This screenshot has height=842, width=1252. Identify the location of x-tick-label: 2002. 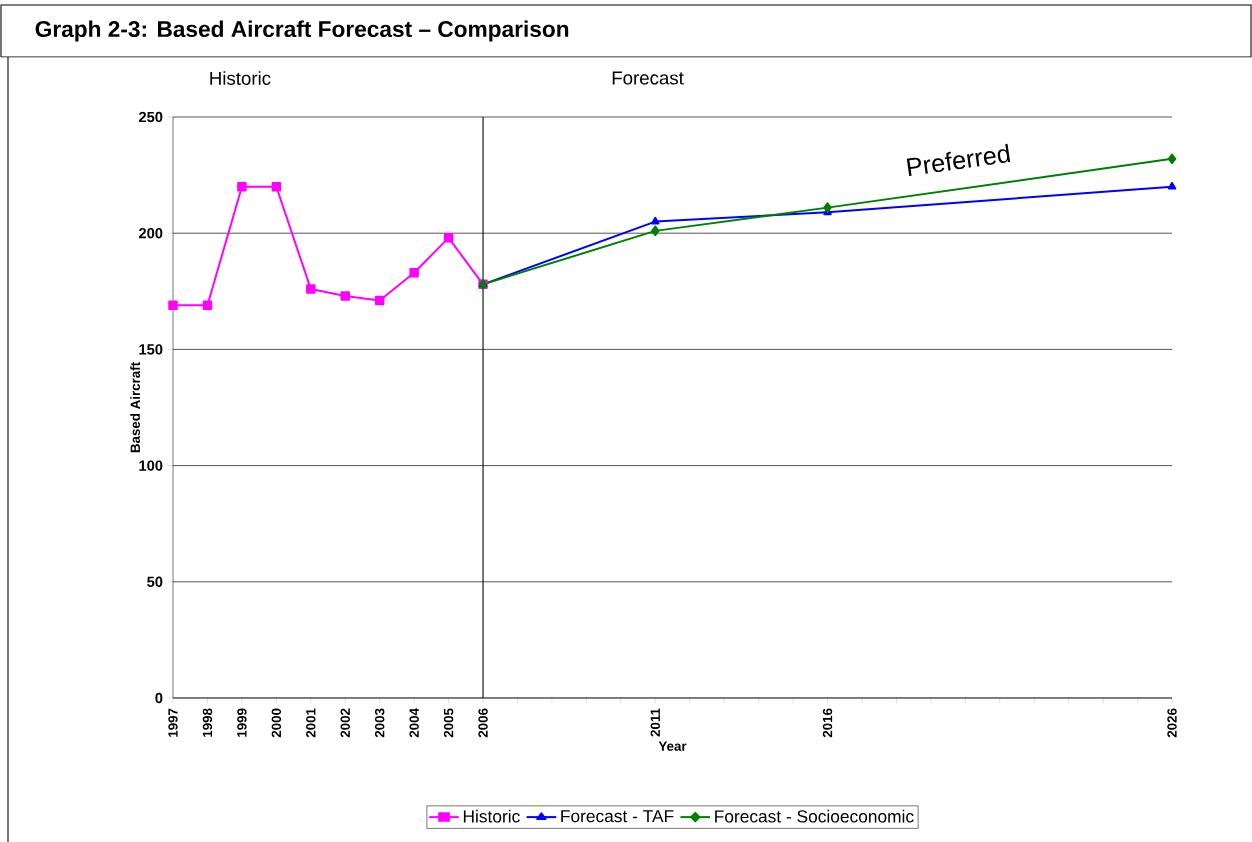
(345, 723).